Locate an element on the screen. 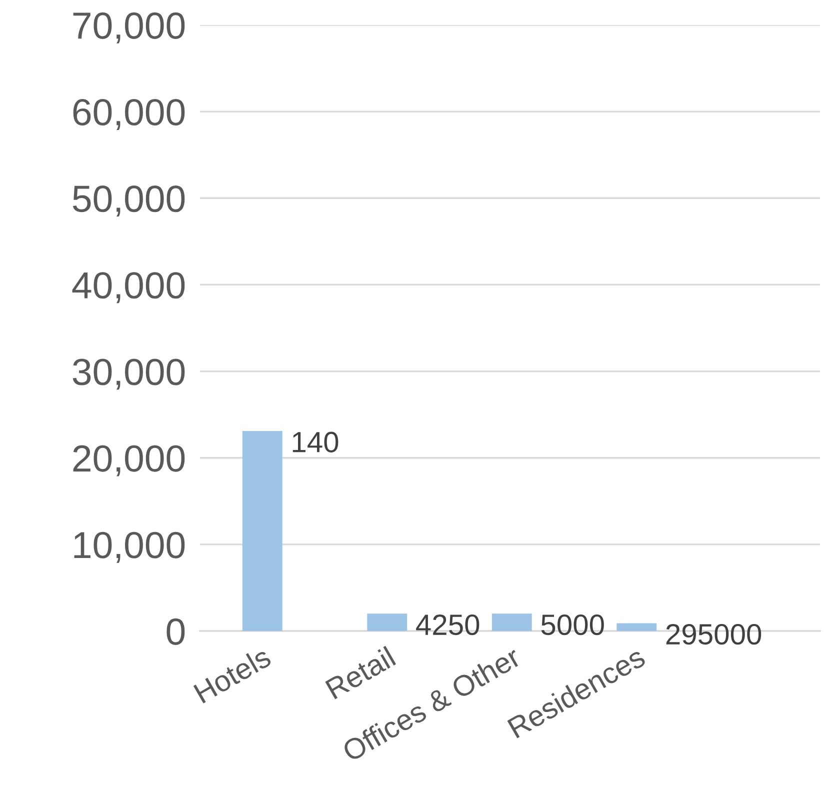 Image resolution: width=833 pixels, height=808 pixels. annotation: 140 is located at coordinates (315, 442).